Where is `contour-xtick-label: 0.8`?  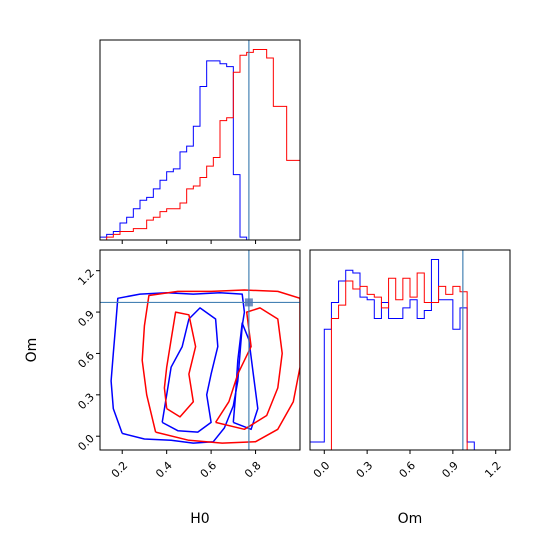
contour-xtick-label: 0.8 is located at coordinates (253, 470).